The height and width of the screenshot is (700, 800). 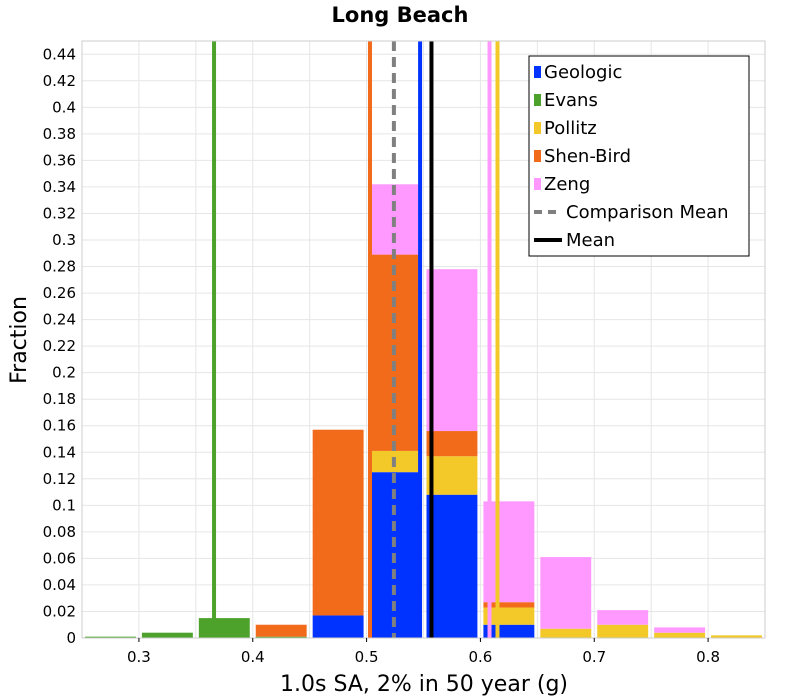 I want to click on legend-label: Comparison Mean, so click(x=647, y=212).